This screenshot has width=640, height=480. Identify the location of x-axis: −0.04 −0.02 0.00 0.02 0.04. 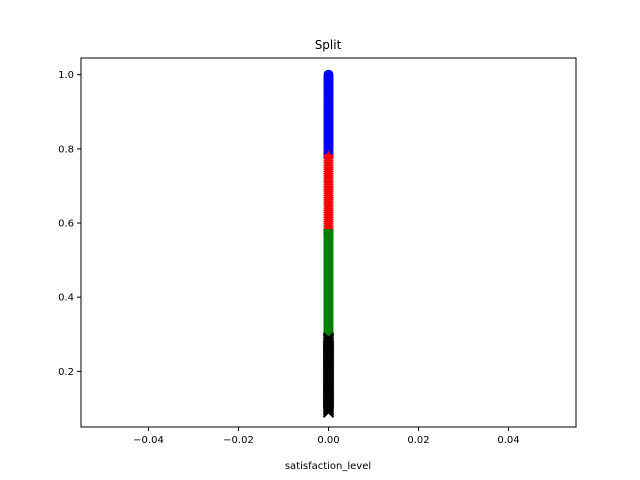
(326, 436).